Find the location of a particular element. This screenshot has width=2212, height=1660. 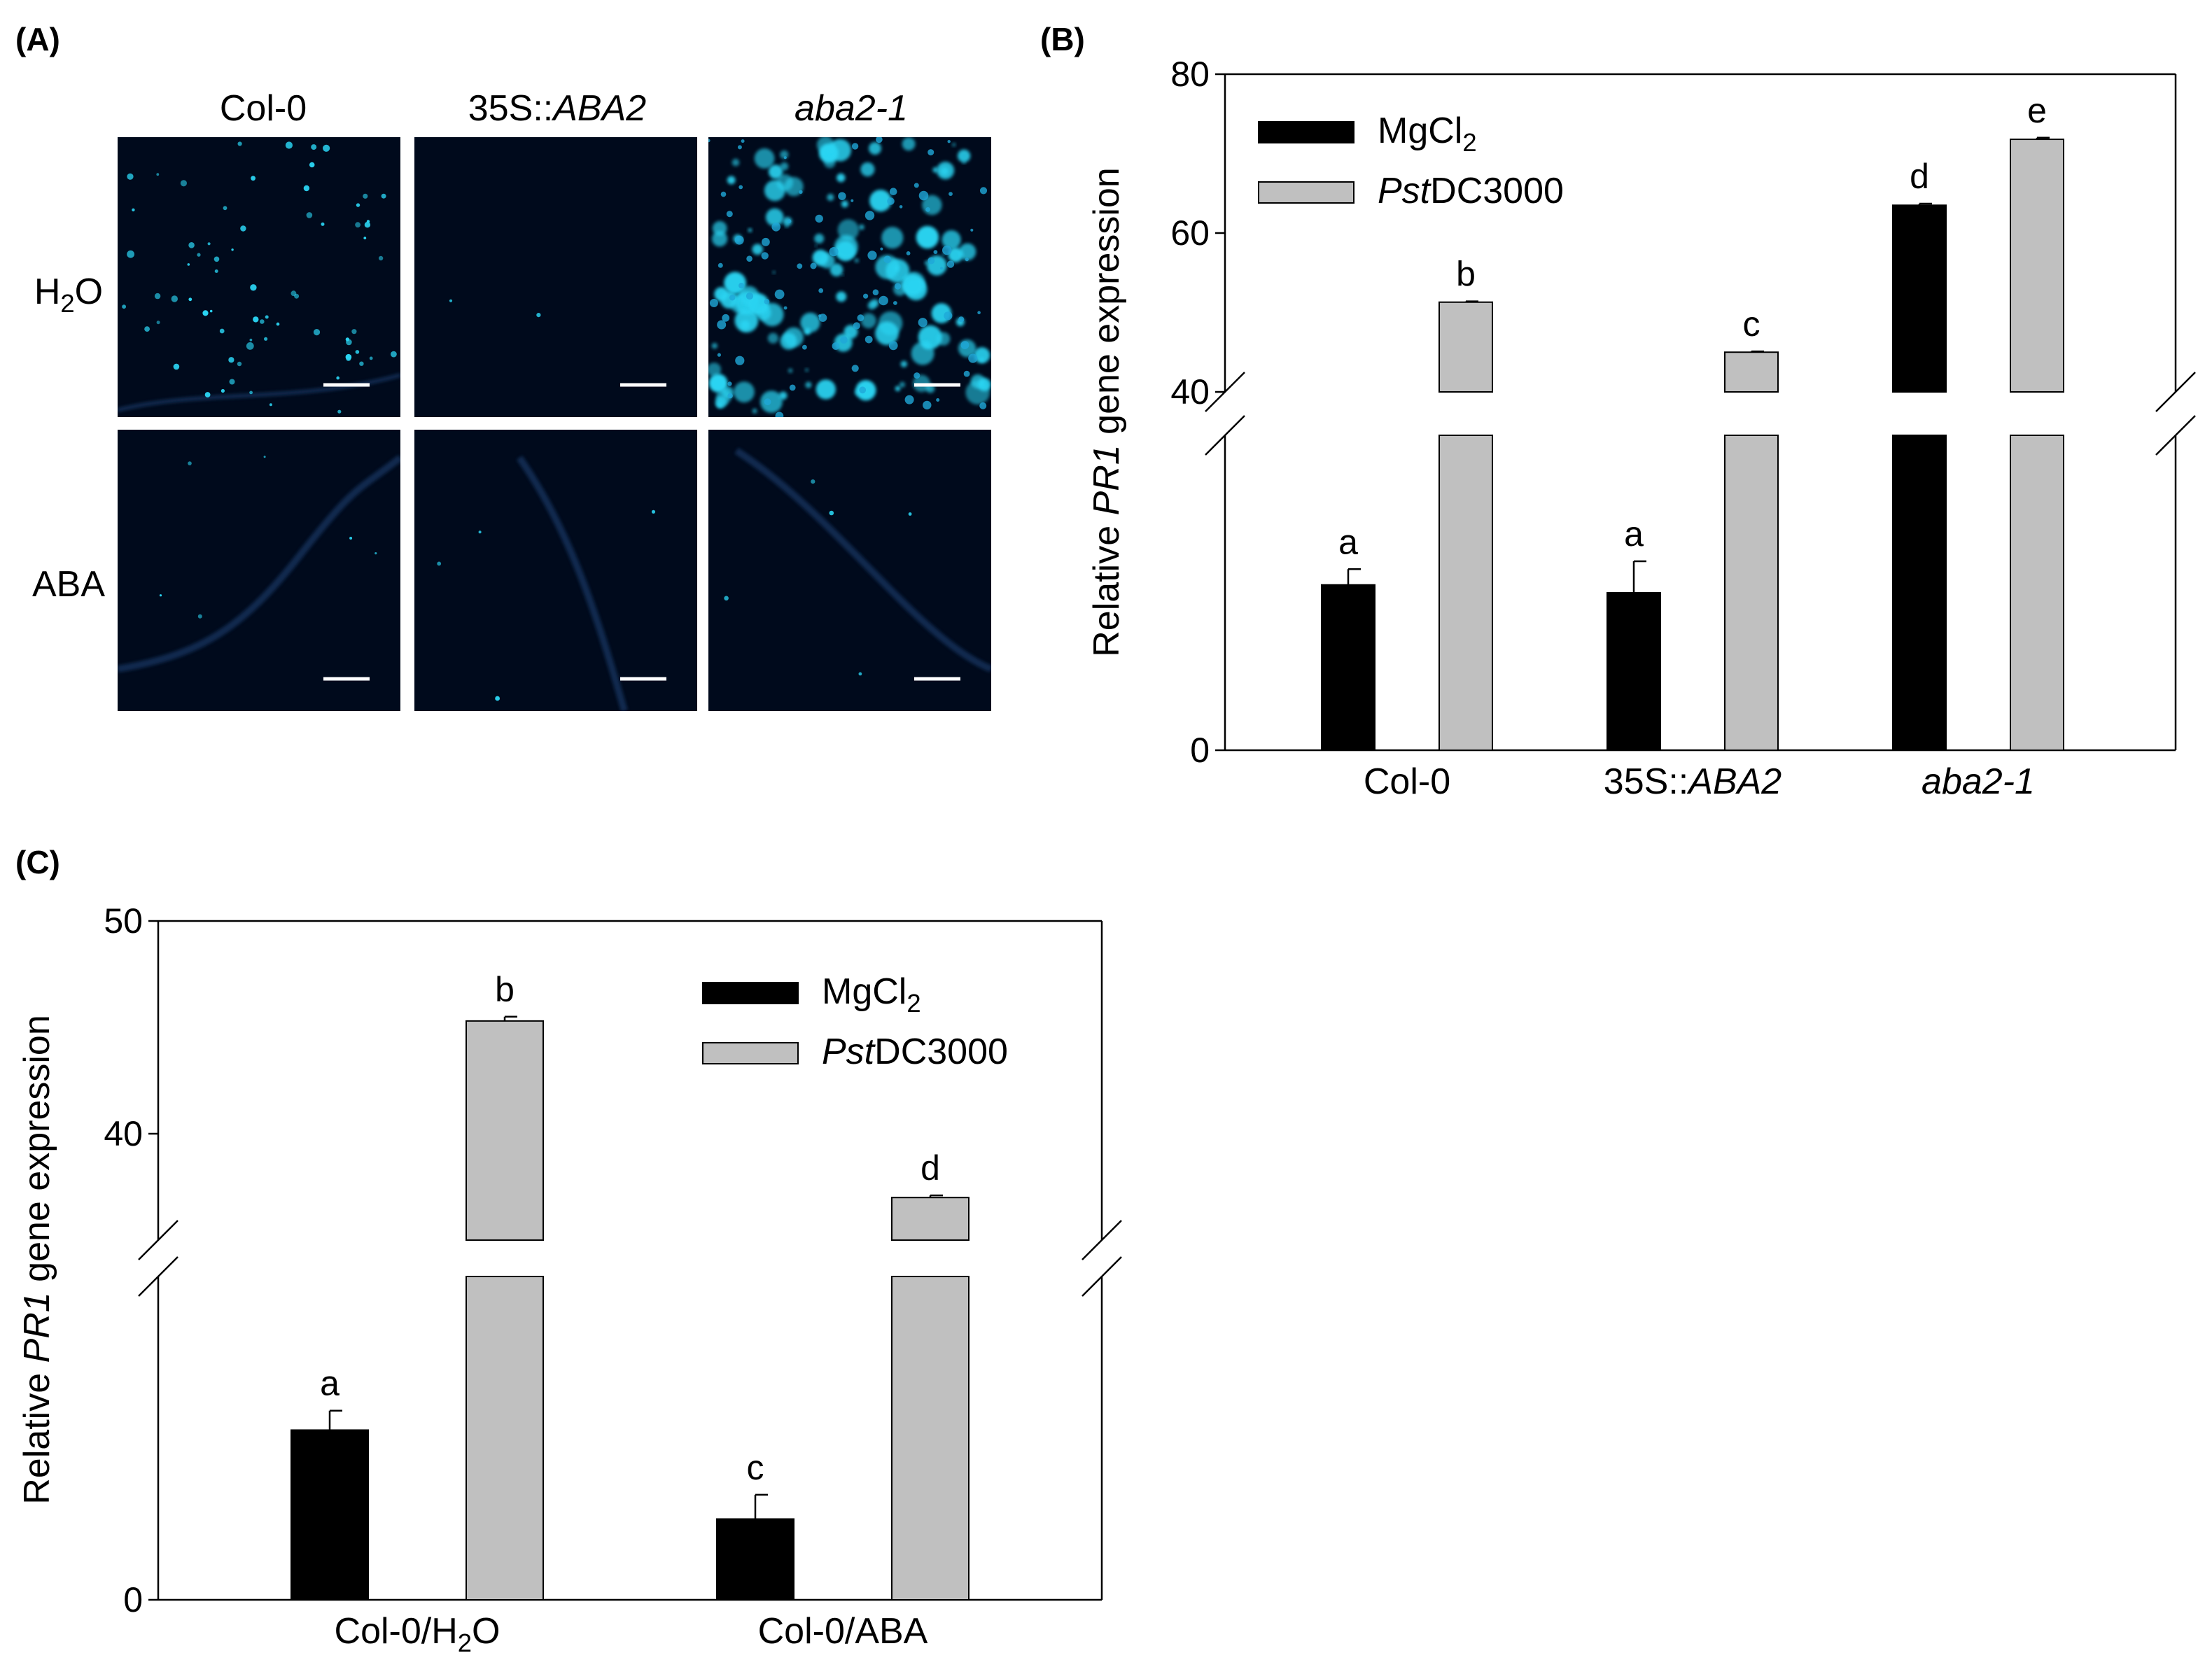

panel-a-micrographs is located at coordinates (554, 424).